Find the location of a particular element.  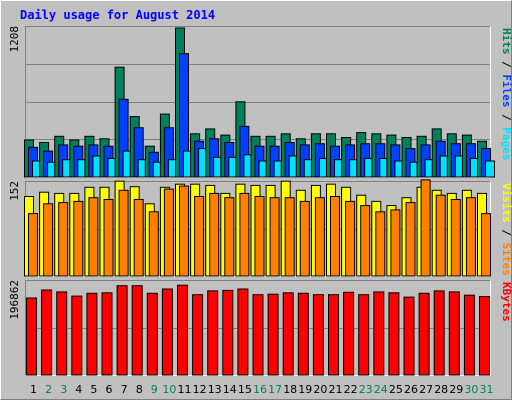

y-max-label: 196862 is located at coordinates (14, 300).